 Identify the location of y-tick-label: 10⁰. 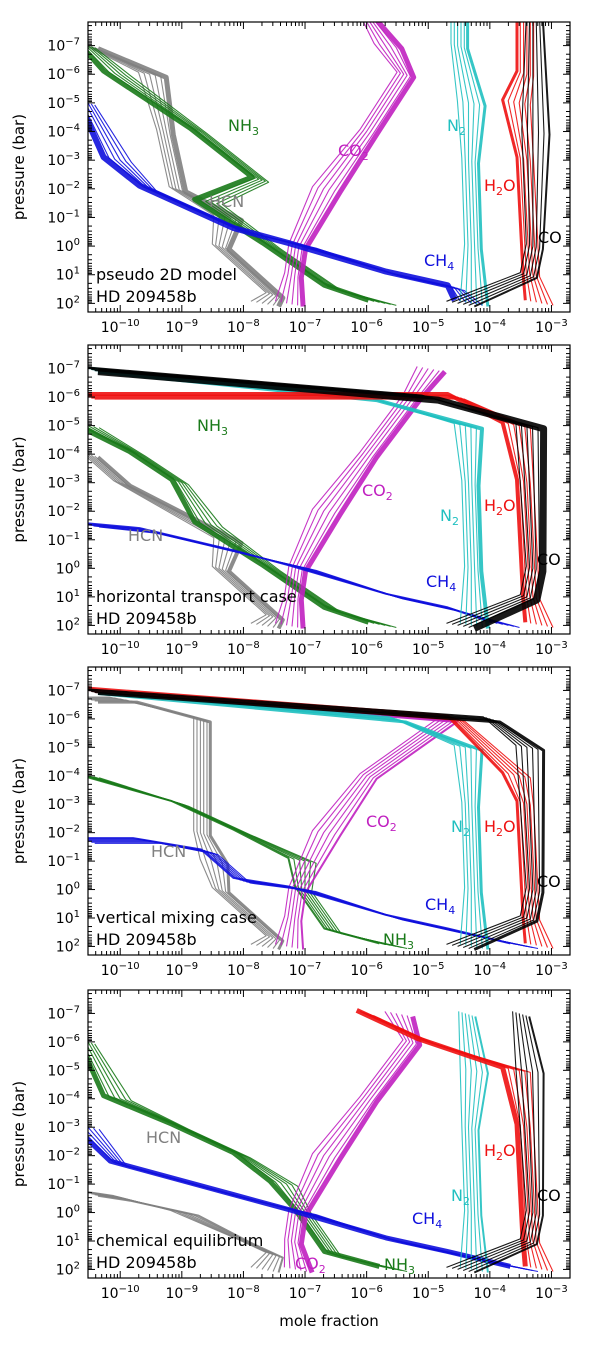
(68, 1213).